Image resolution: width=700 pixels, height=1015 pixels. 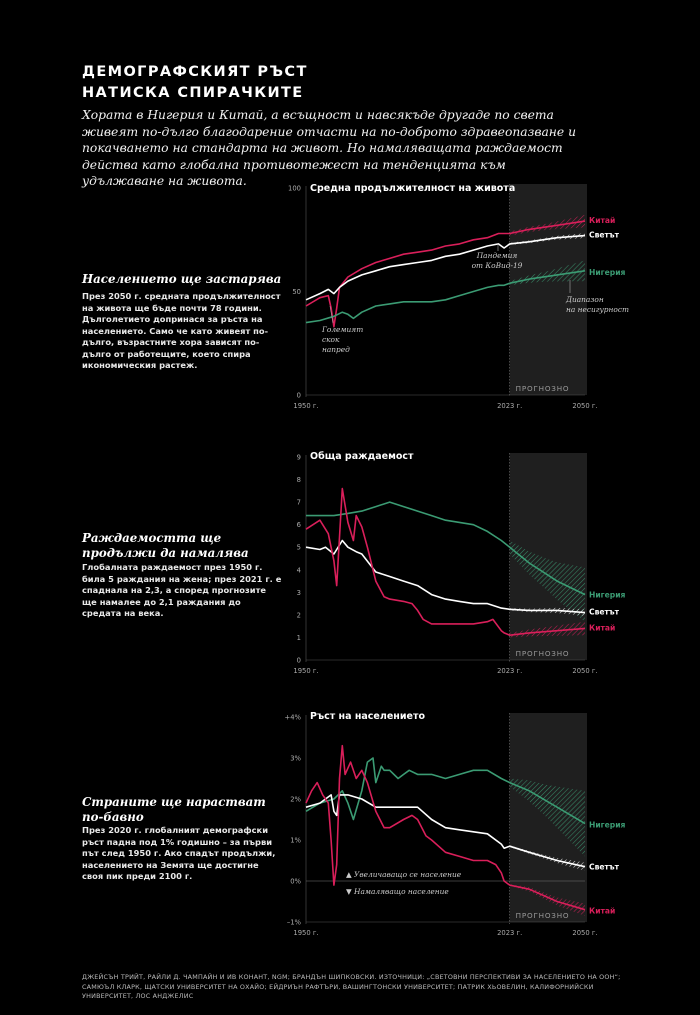 I want to click on y-tick-label: 4, so click(x=299, y=570).